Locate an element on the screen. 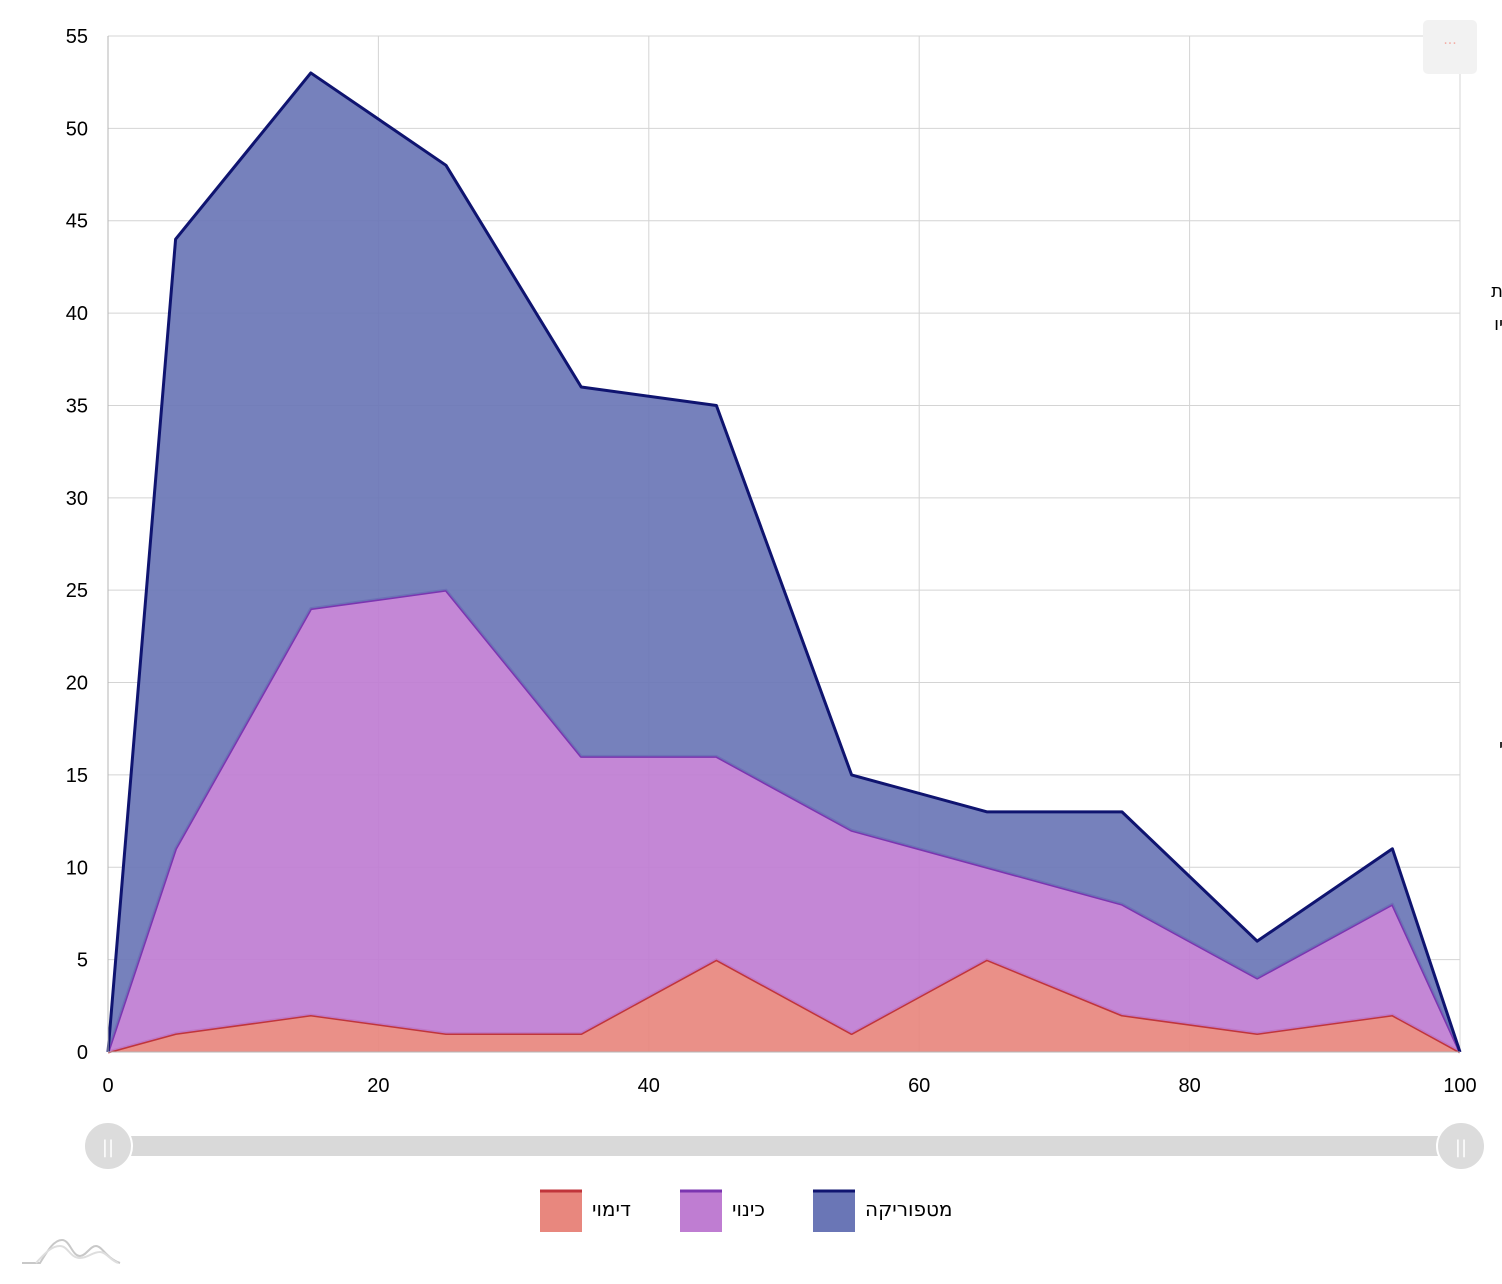 Image resolution: width=1502 pixels, height=1284 pixels. scrollbar-start-grip: || is located at coordinates (108, 1146).